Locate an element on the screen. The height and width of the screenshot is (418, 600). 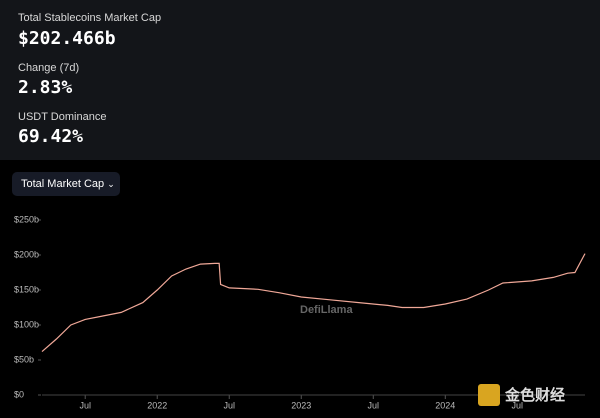
watermark: DefiLlama is located at coordinates (326, 310).